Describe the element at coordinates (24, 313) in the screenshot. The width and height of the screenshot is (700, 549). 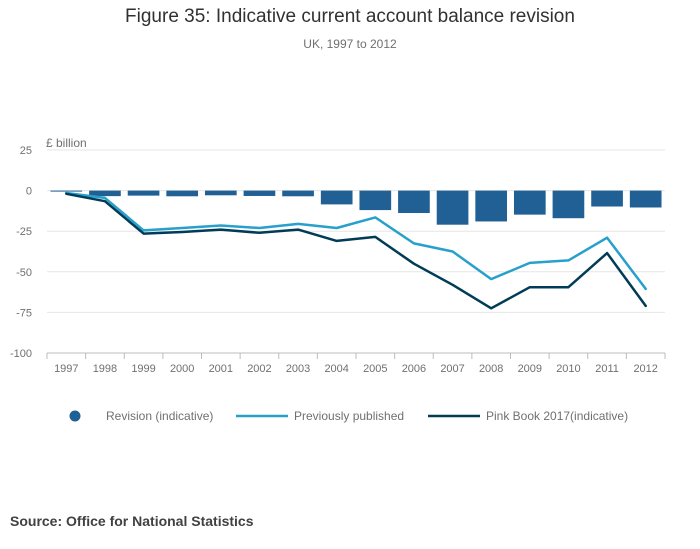
I see `y-tick-label: -75` at that location.